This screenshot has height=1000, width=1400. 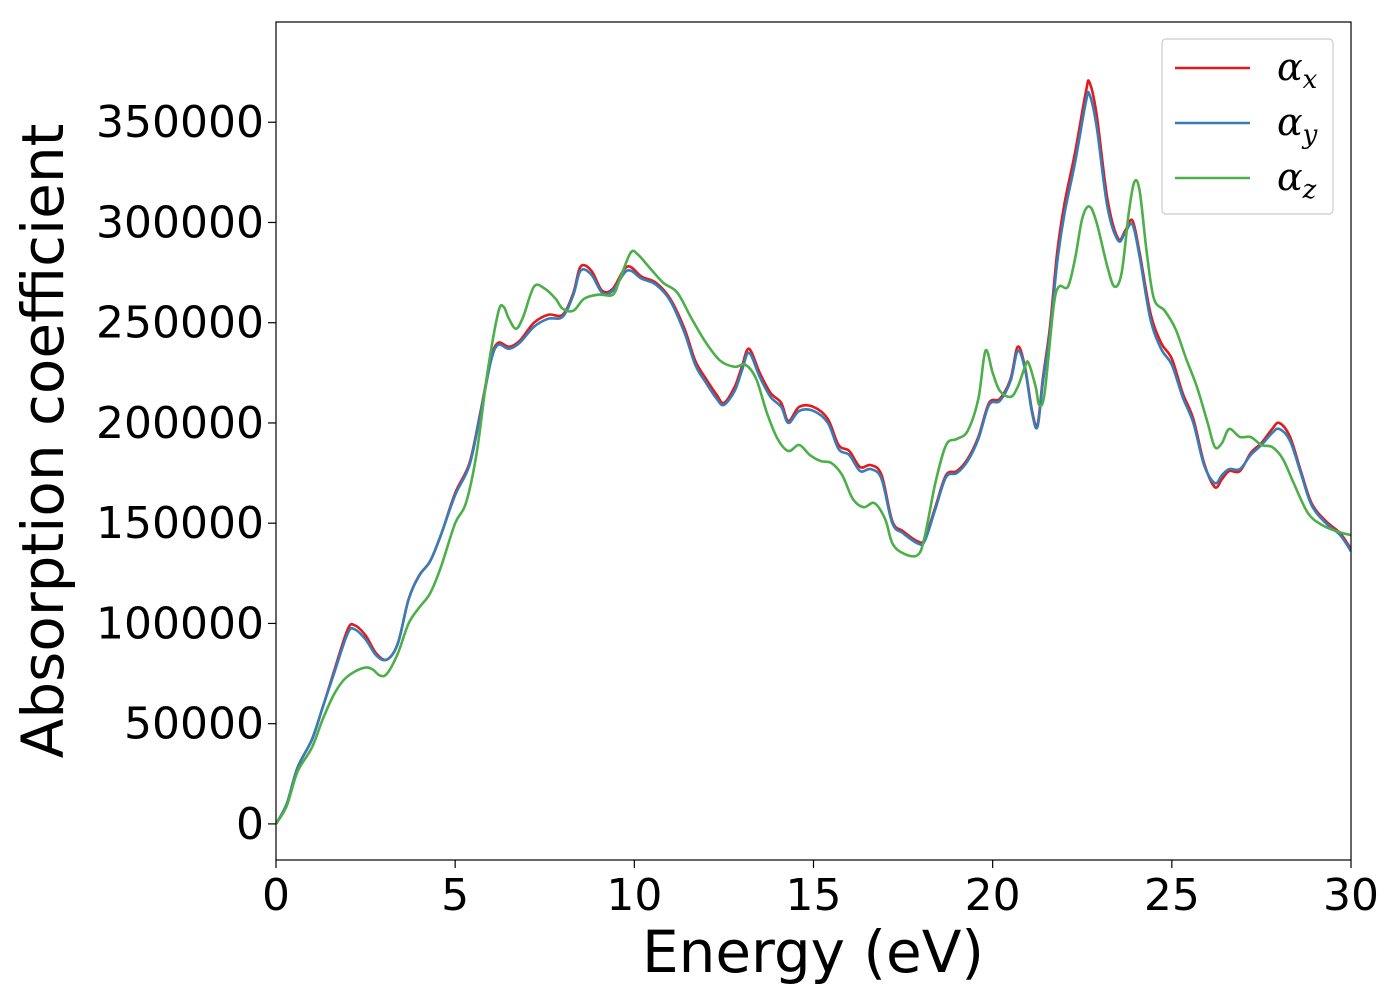 I want to click on y-tick-label: 100000, so click(x=180, y=623).